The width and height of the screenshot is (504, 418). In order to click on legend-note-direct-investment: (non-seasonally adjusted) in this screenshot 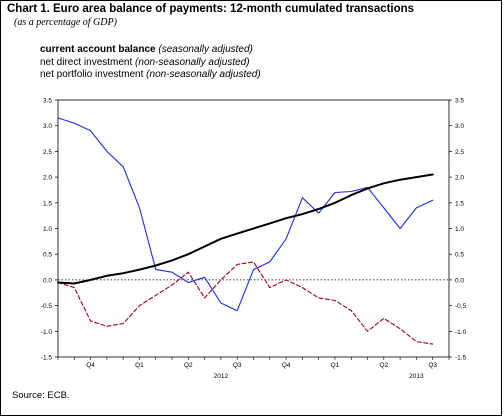, I will do `click(192, 62)`.